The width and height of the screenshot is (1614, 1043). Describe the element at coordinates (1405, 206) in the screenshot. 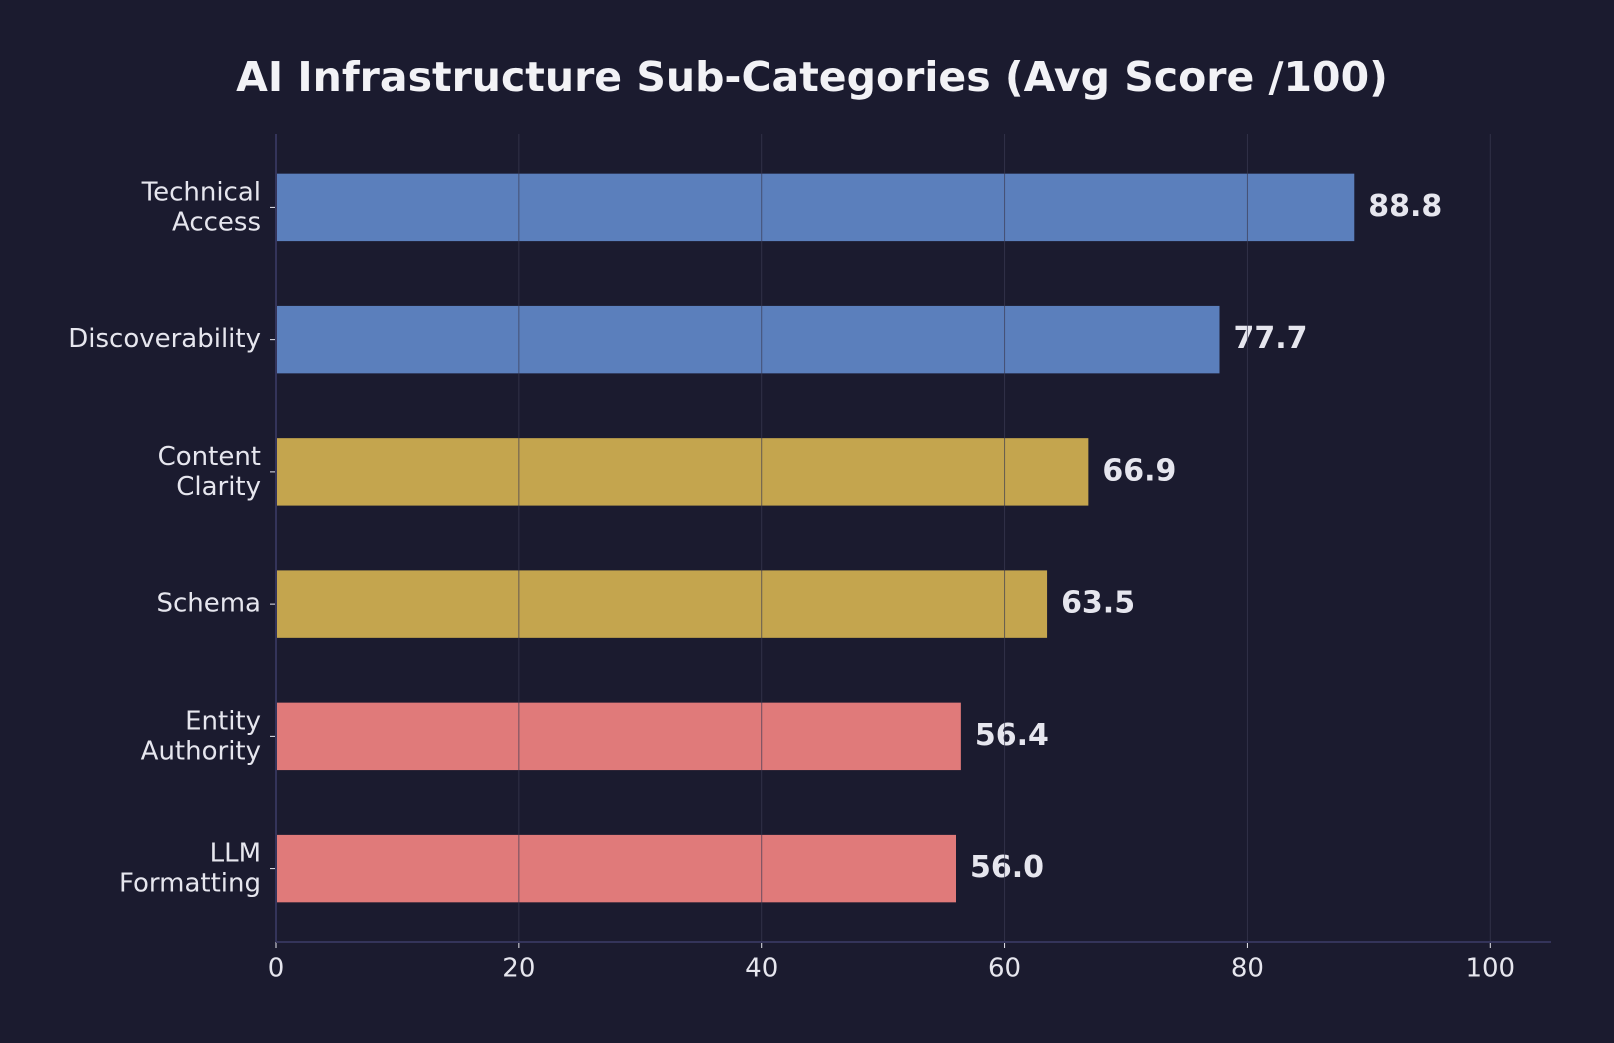

I see `value-label: 88.8` at that location.